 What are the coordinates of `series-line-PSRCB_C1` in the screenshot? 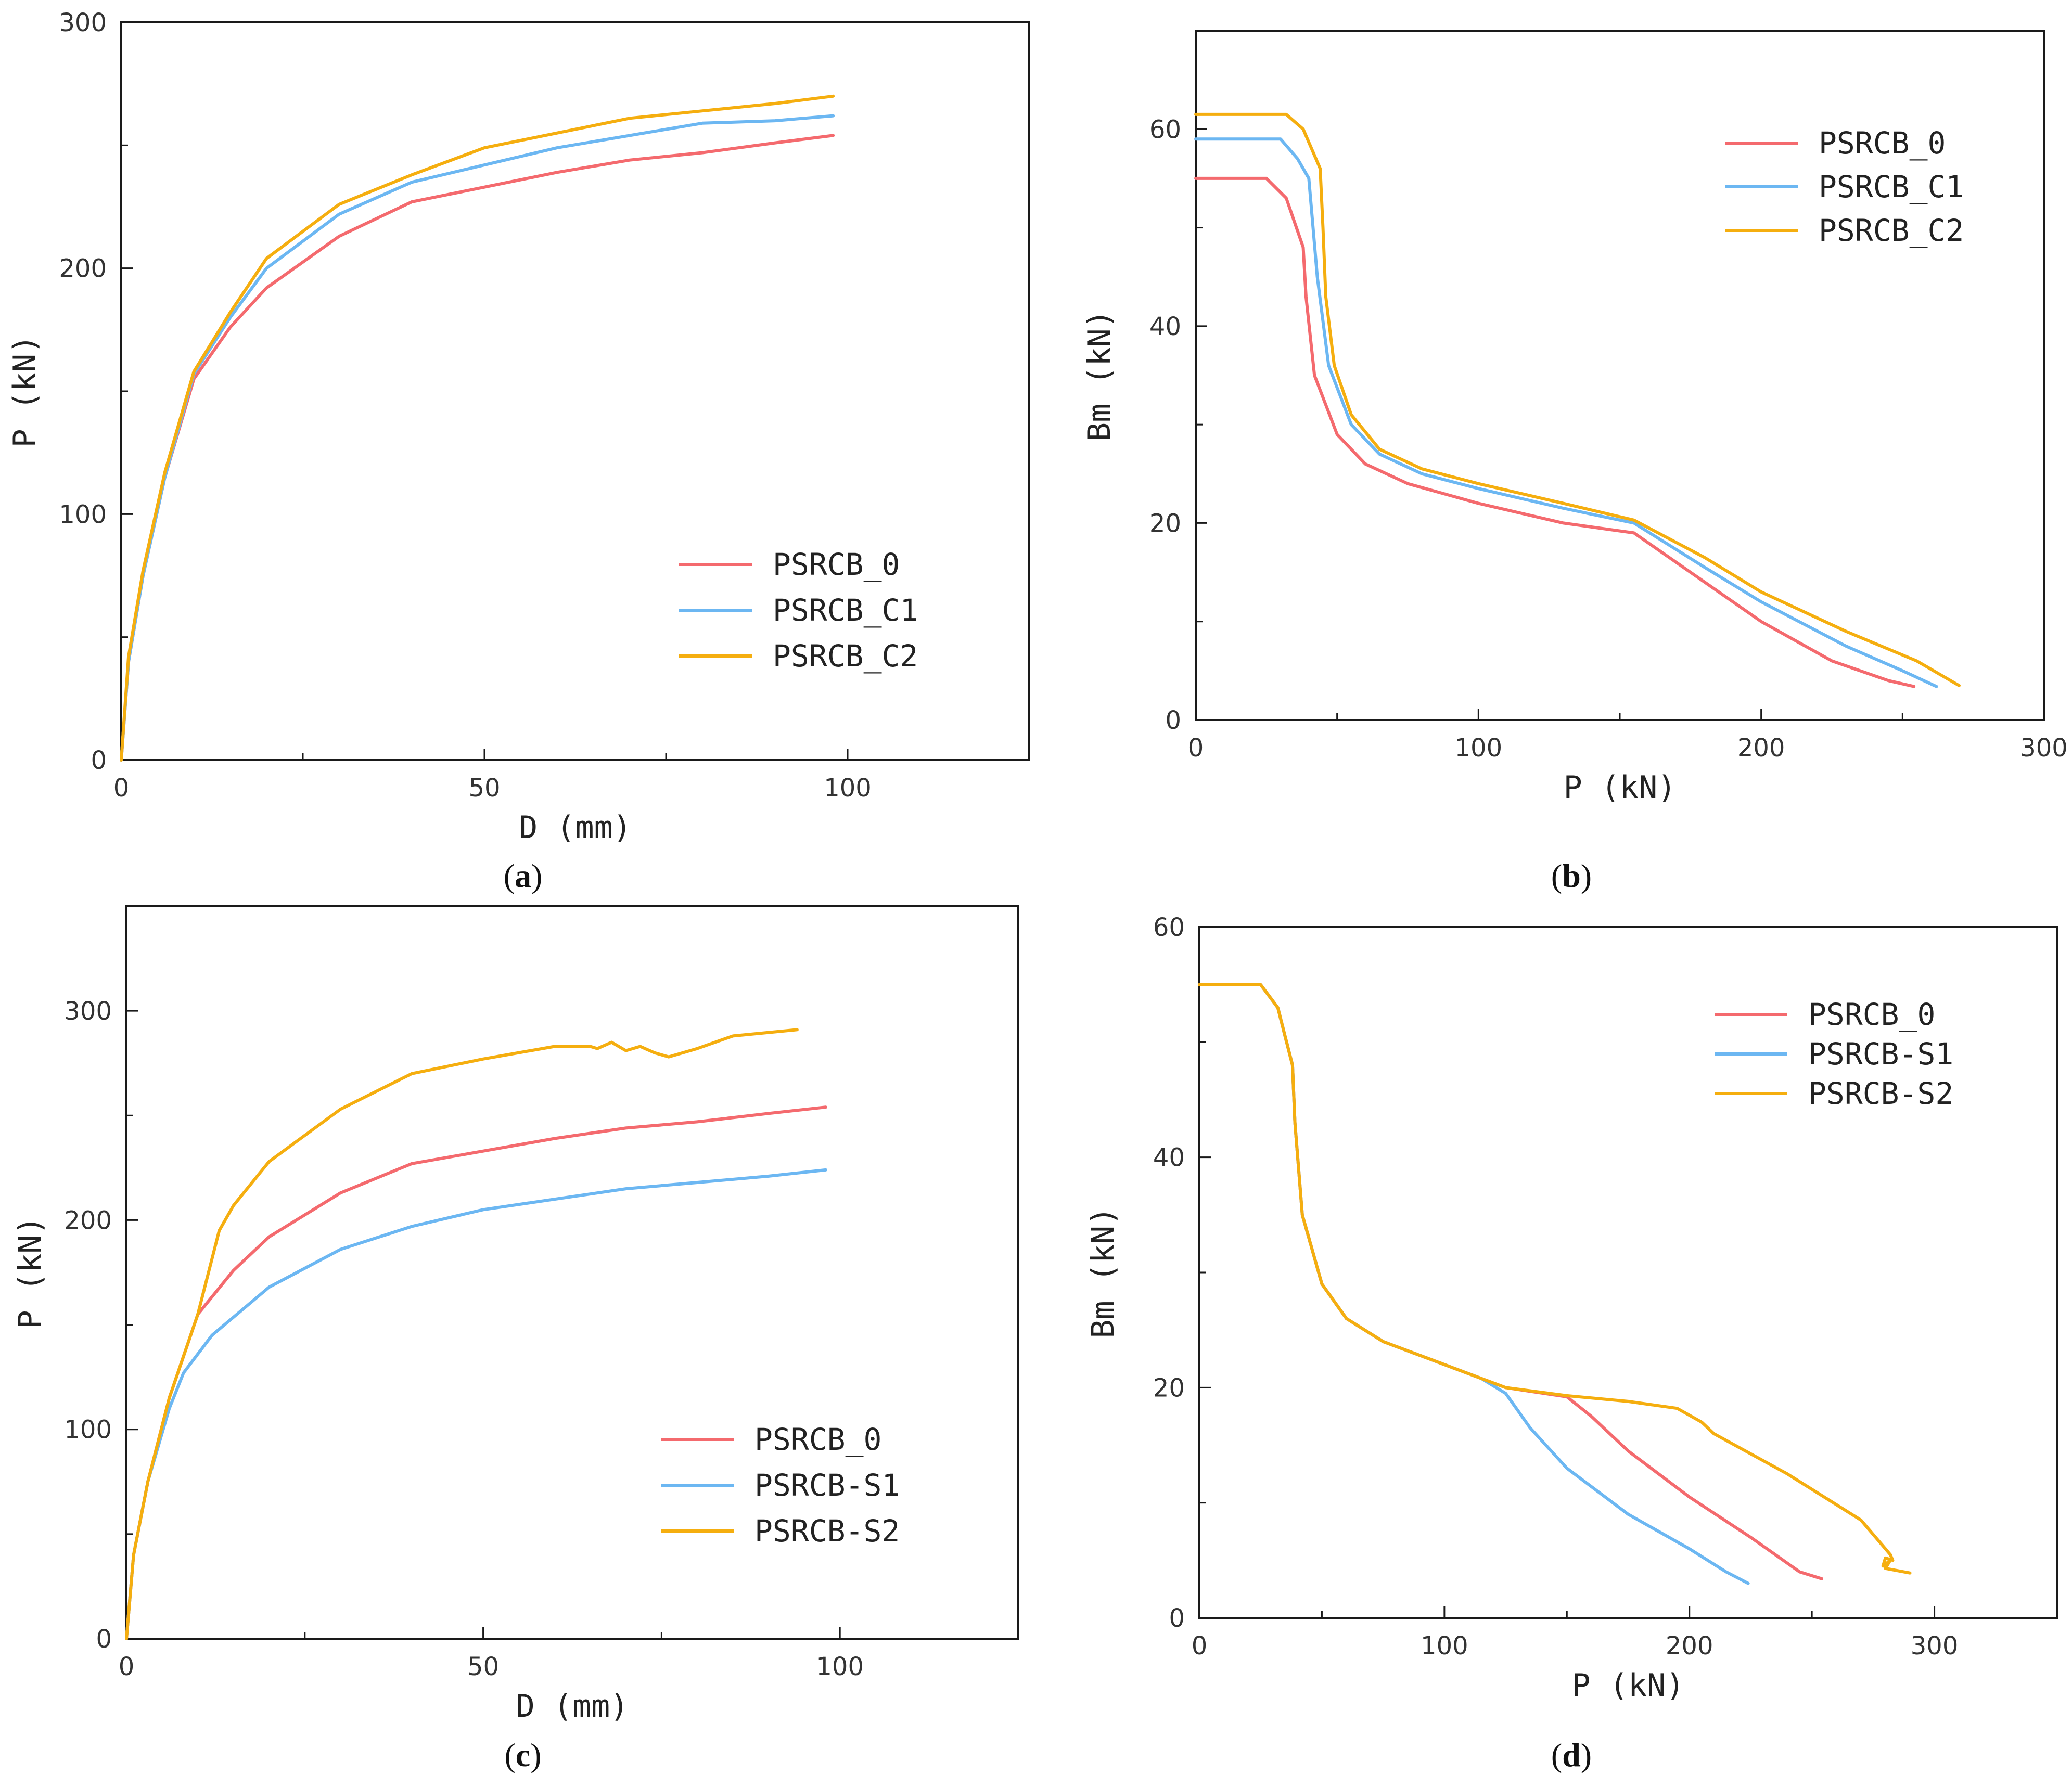 It's located at (1566, 412).